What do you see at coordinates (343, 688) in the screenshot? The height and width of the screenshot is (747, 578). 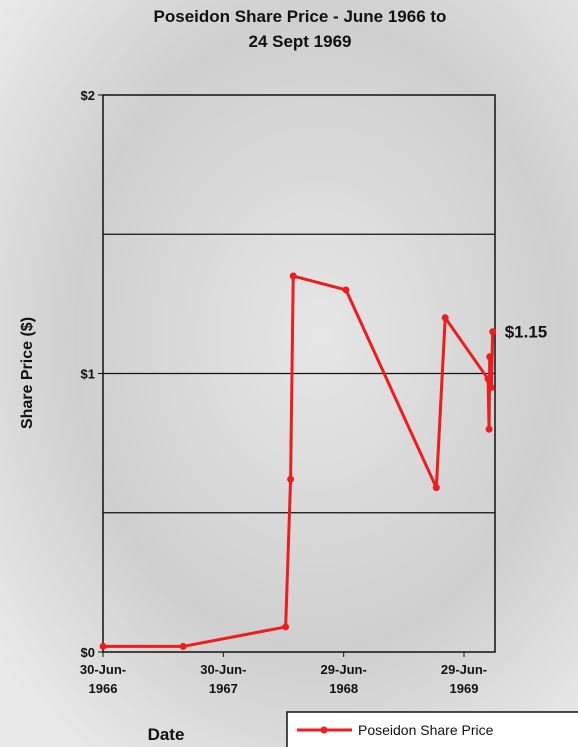 I see `x-tick-label: 1968` at bounding box center [343, 688].